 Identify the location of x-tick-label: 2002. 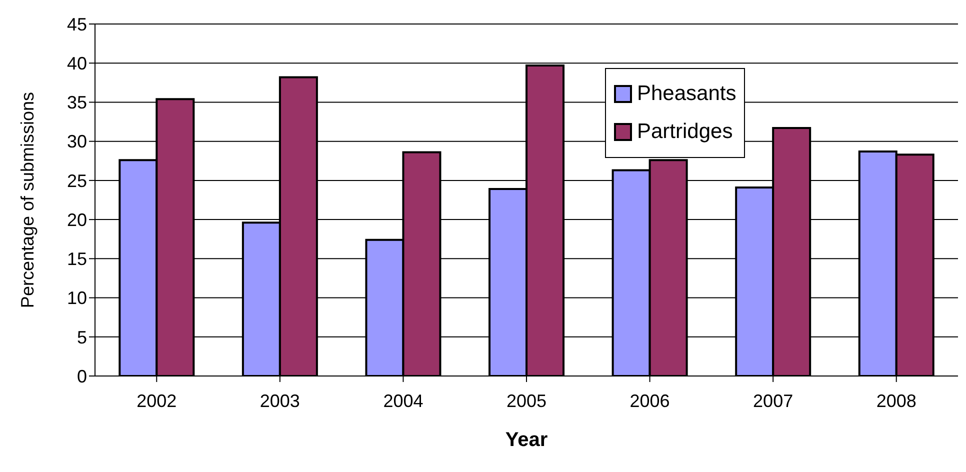
(156, 400).